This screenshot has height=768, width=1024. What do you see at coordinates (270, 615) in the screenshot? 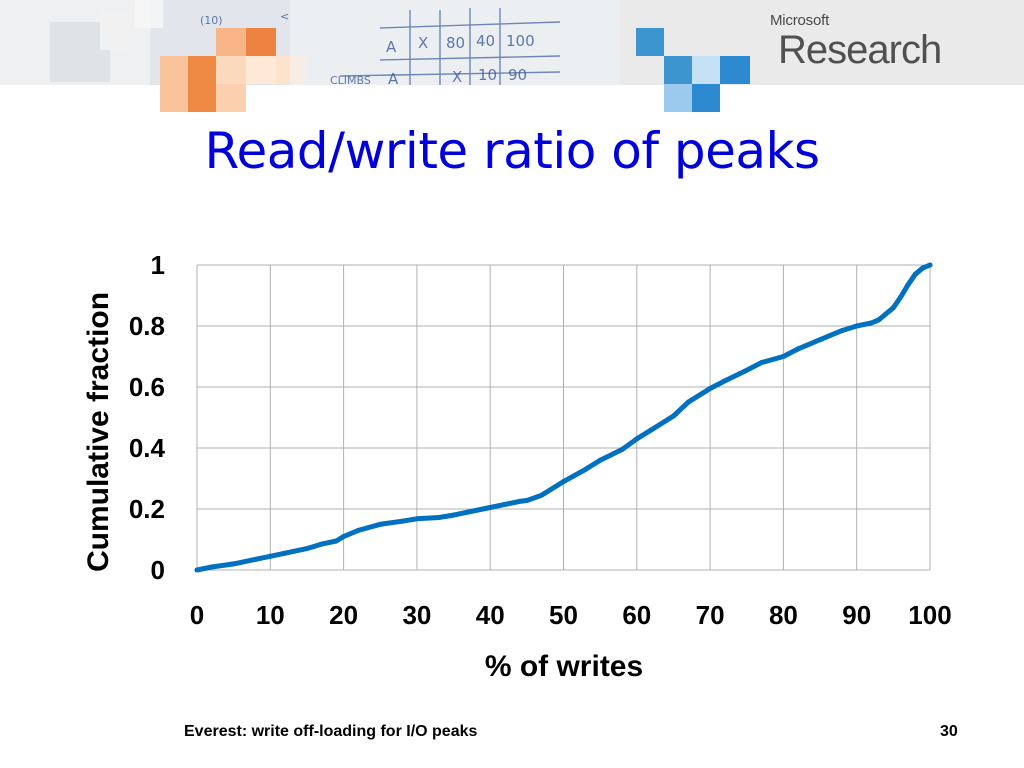
I see `x-tick-label: 10` at bounding box center [270, 615].